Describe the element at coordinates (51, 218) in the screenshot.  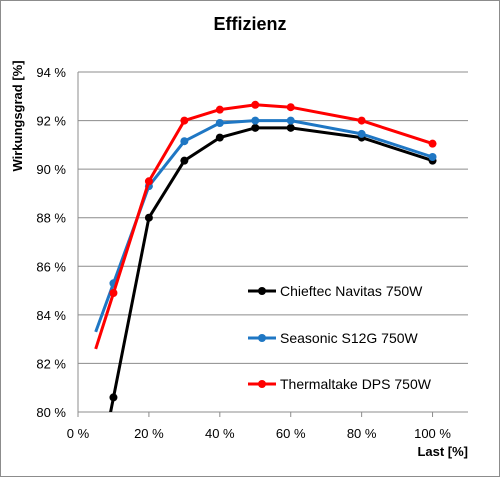
I see `y-tick-label: 88 %` at that location.